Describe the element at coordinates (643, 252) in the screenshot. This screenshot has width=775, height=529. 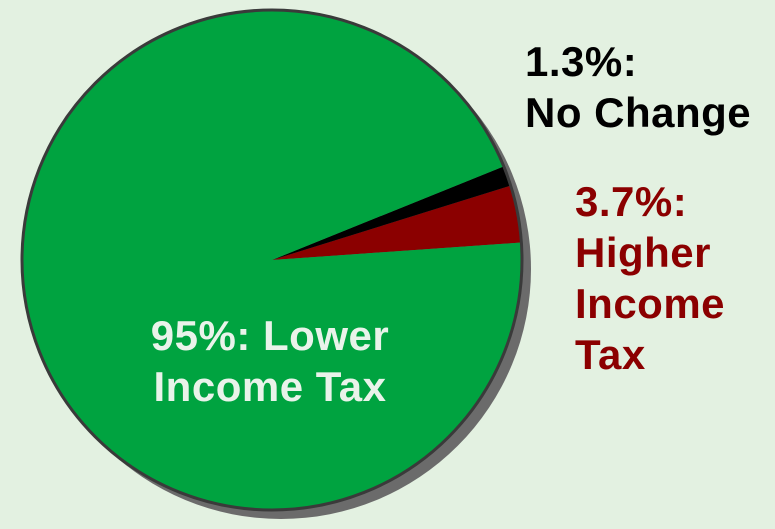
I see `label-higher-line-2: Higher` at that location.